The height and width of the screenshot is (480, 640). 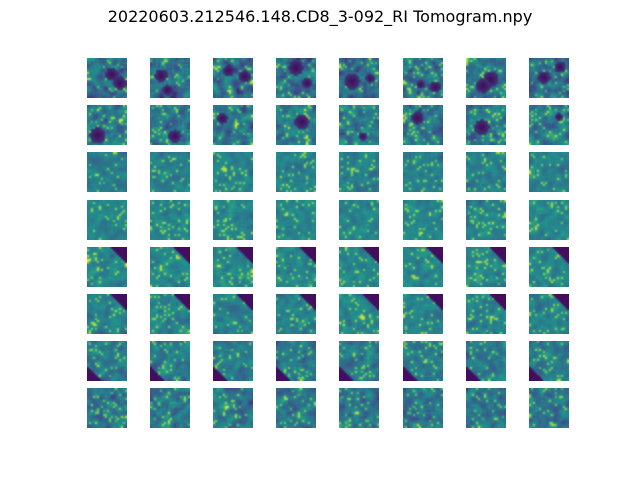 What do you see at coordinates (359, 220) in the screenshot?
I see `slice-tile-r4-c5` at bounding box center [359, 220].